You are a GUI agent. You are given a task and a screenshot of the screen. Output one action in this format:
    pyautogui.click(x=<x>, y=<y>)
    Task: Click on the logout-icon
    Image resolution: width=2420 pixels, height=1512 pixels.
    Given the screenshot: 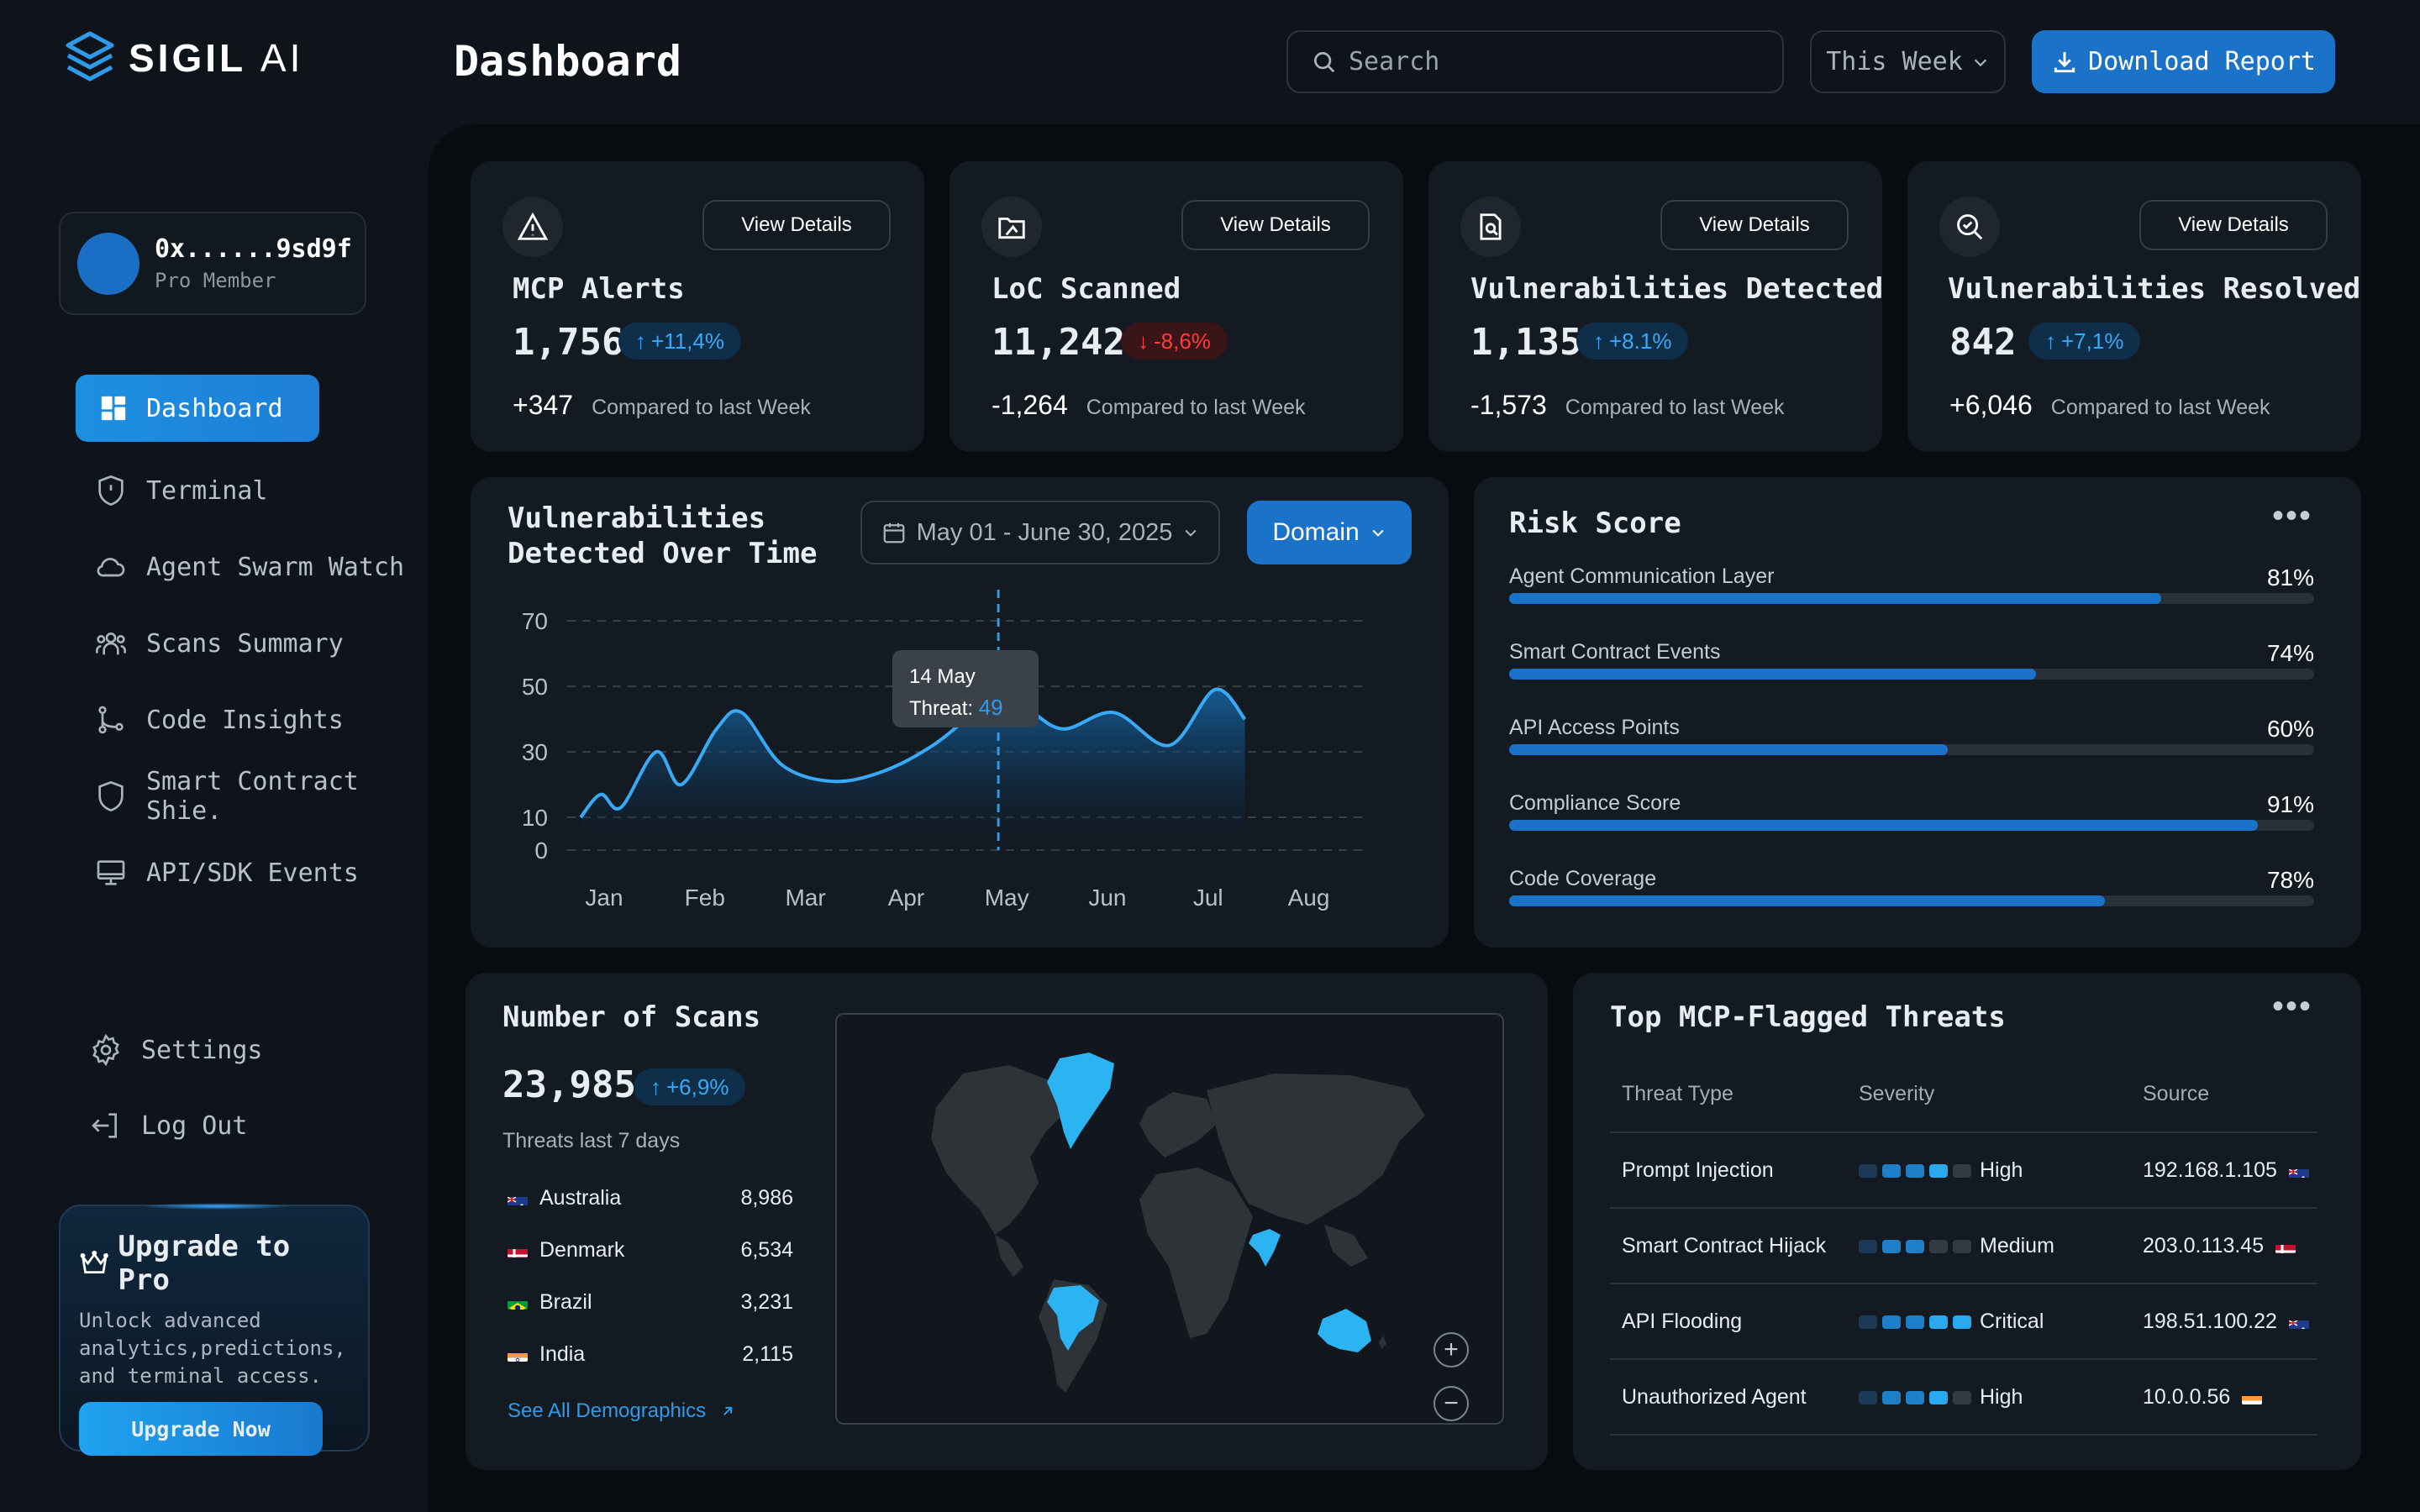 What is the action you would take?
    pyautogui.click(x=105, y=1125)
    